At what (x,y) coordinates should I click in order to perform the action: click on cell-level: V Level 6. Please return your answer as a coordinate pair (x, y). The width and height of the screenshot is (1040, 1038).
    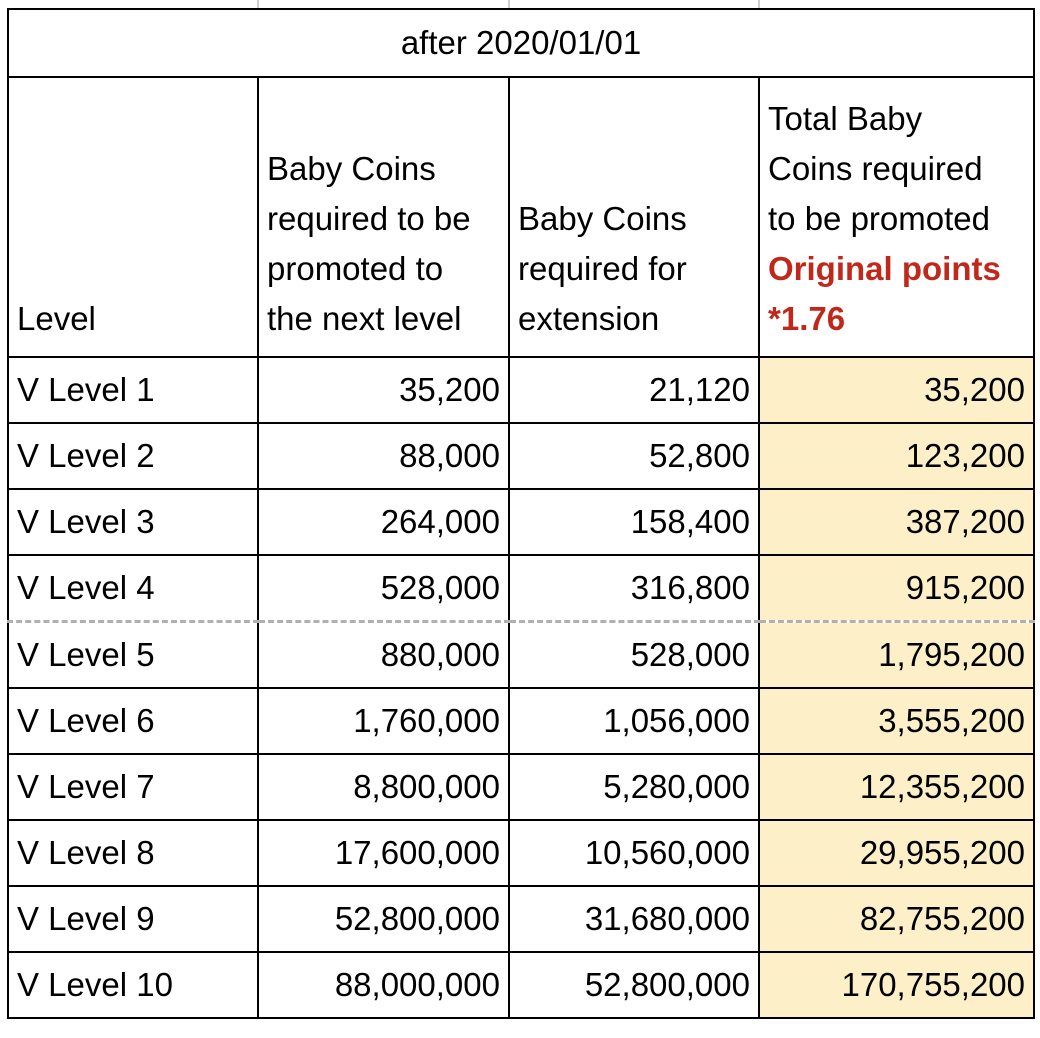
    Looking at the image, I should click on (133, 721).